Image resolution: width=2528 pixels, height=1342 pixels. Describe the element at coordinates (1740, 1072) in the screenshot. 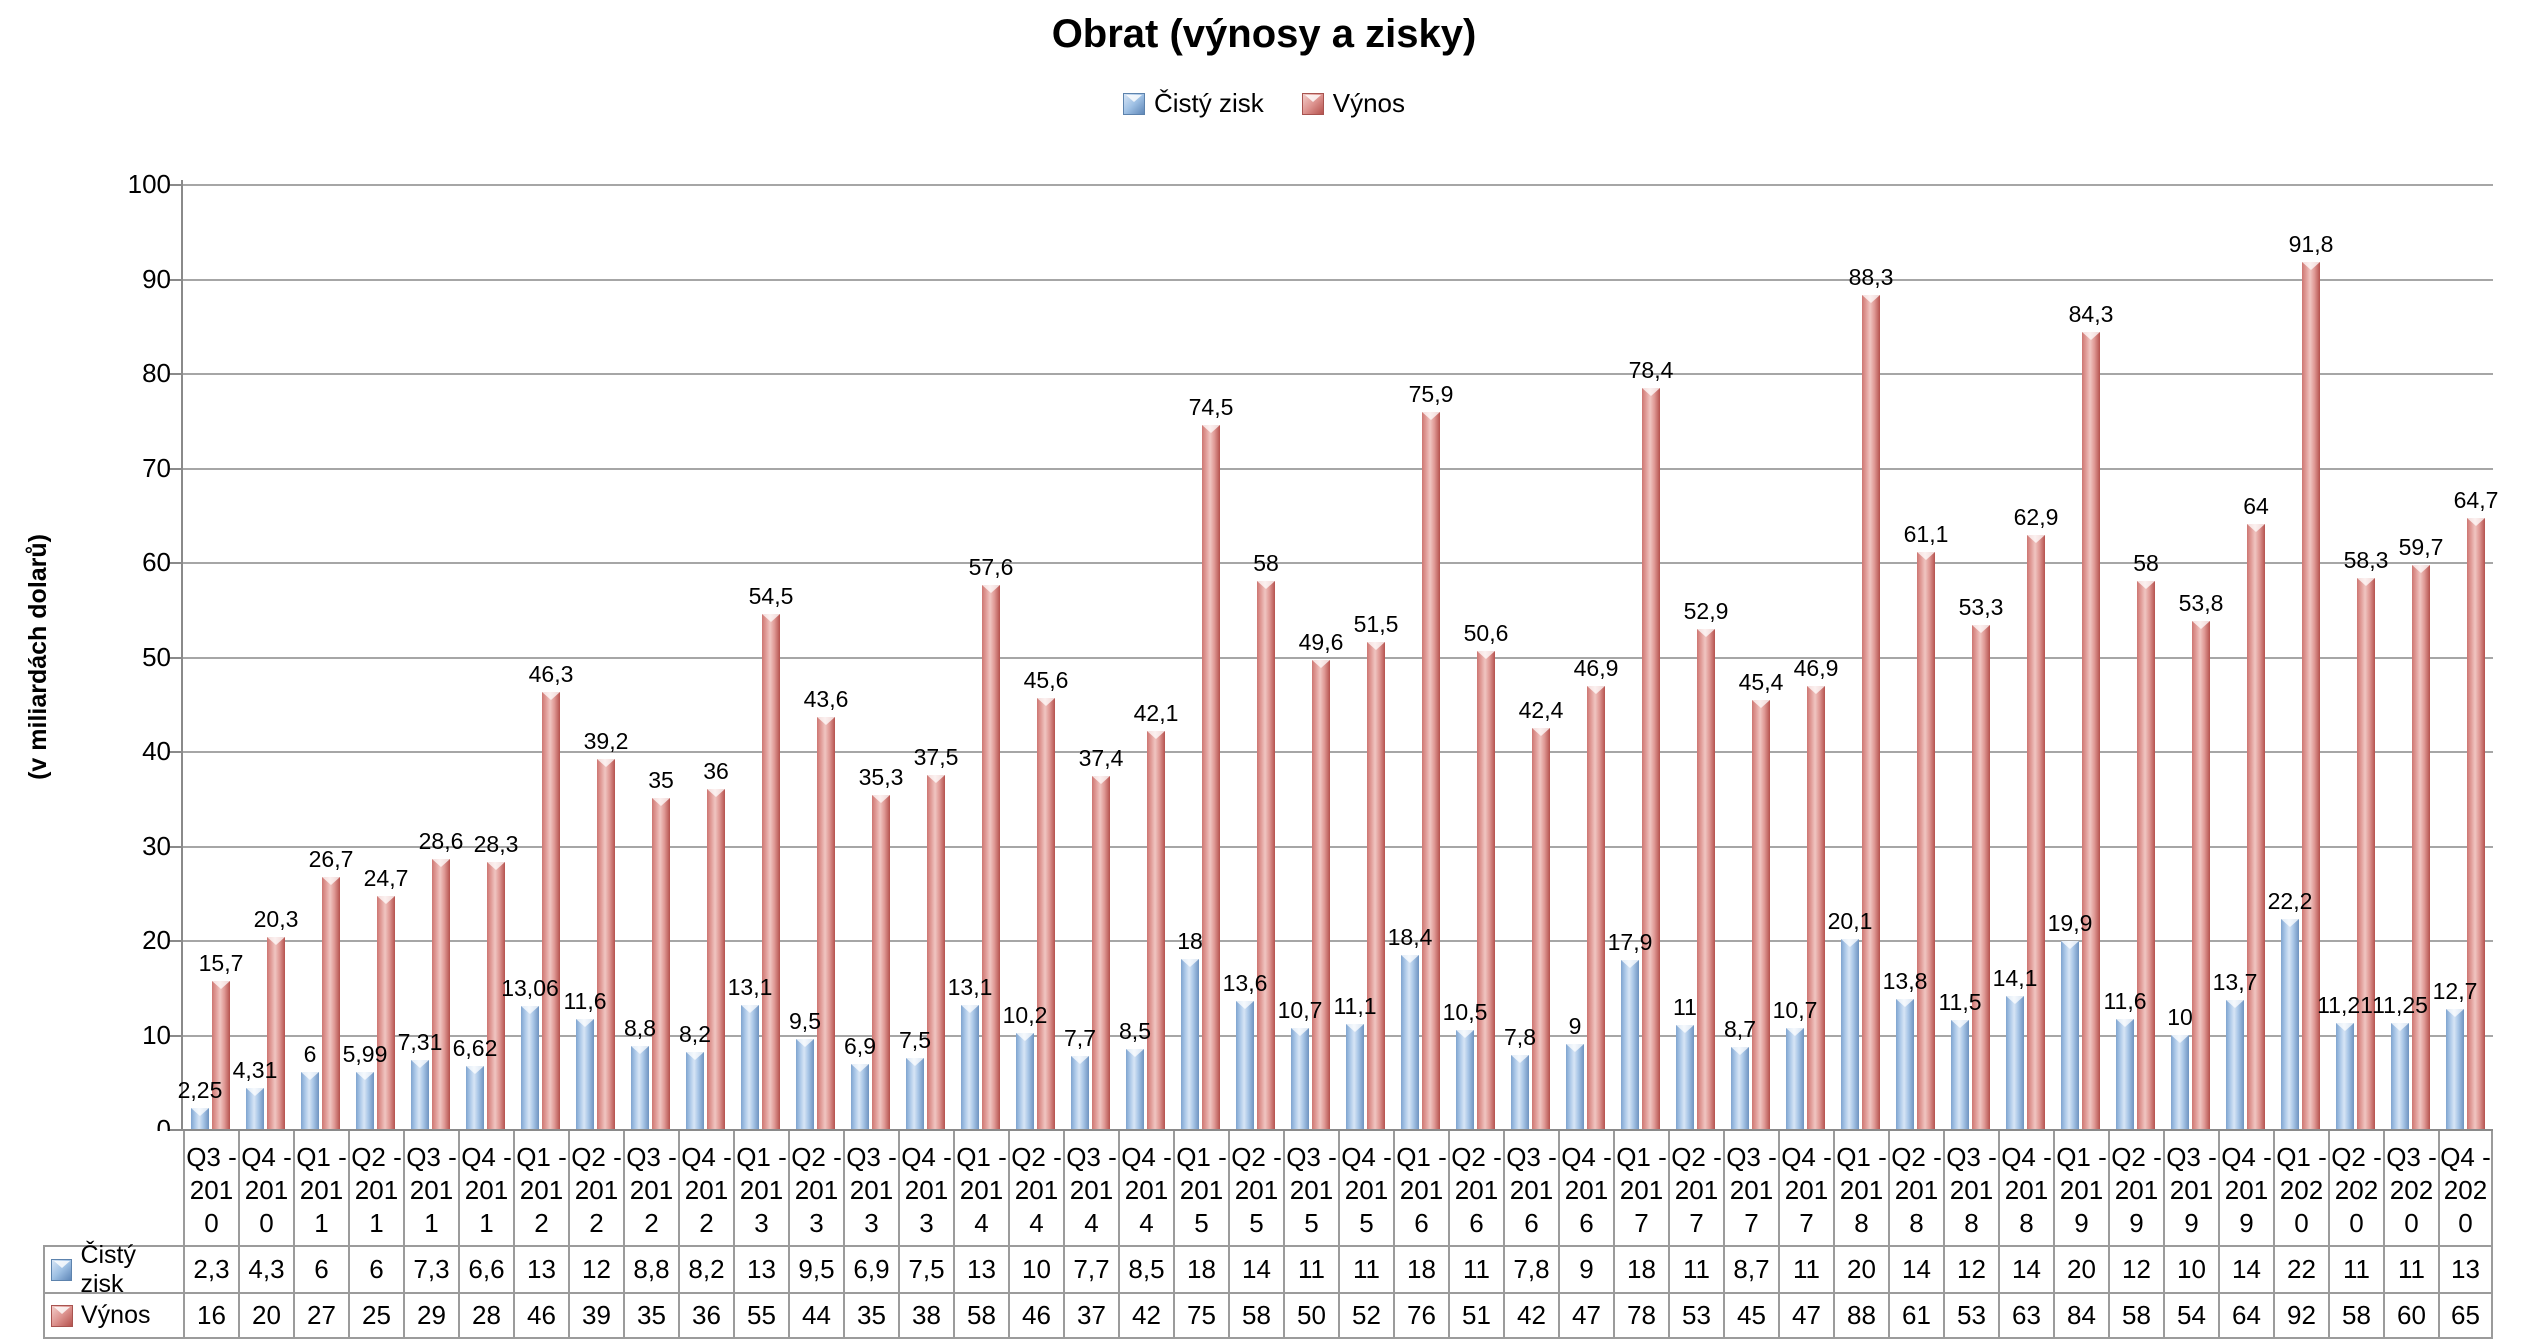

I see `cisty-zisk-bar: 8,7` at that location.